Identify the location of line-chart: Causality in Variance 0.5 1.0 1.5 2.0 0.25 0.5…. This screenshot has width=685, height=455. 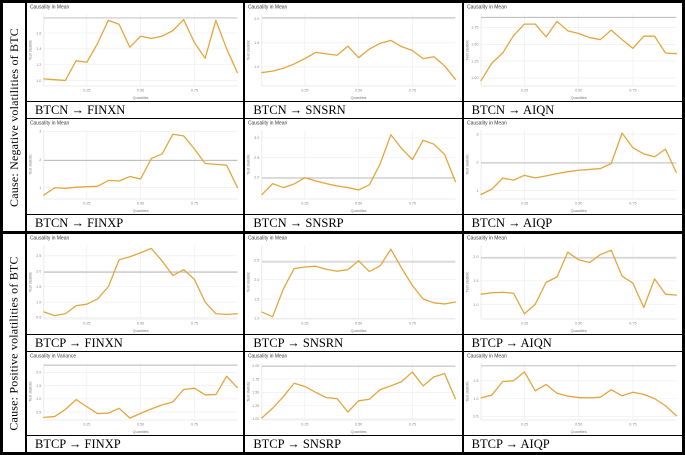
(133, 393).